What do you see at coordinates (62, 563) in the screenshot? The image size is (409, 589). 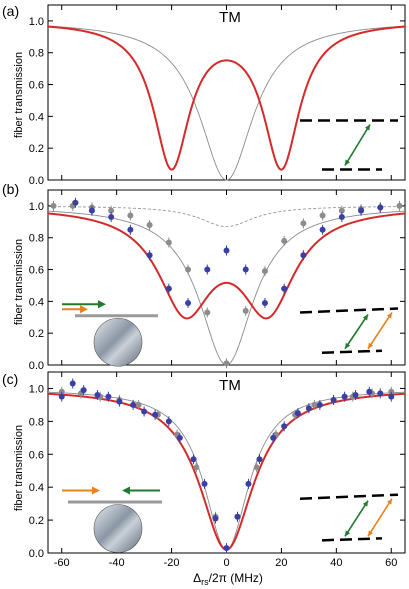 I see `x-tick-label: -60` at bounding box center [62, 563].